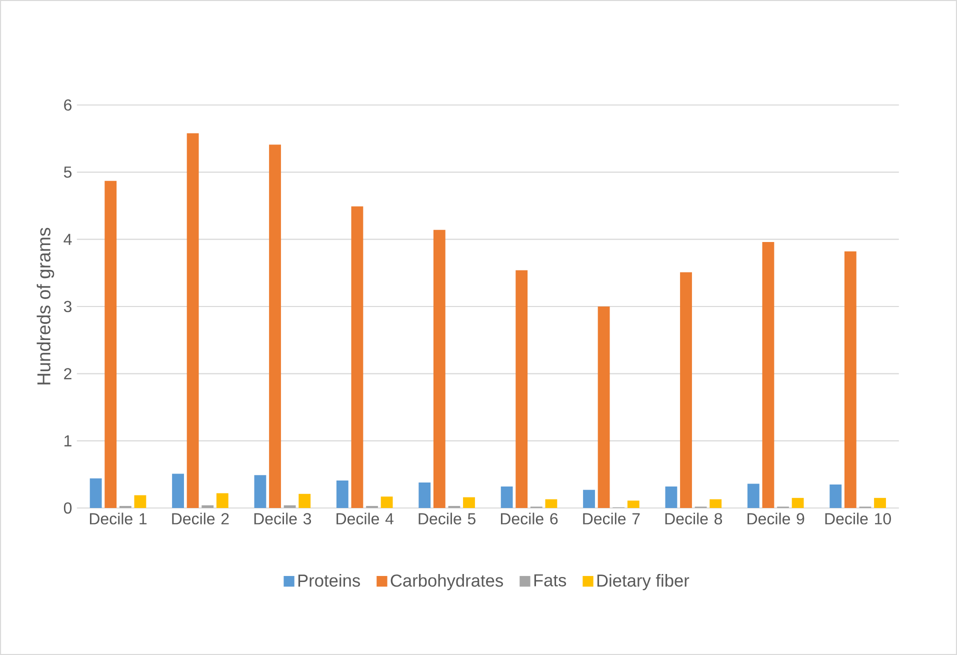 This screenshot has width=957, height=655. Describe the element at coordinates (68, 374) in the screenshot. I see `y-tick-label: 2` at that location.